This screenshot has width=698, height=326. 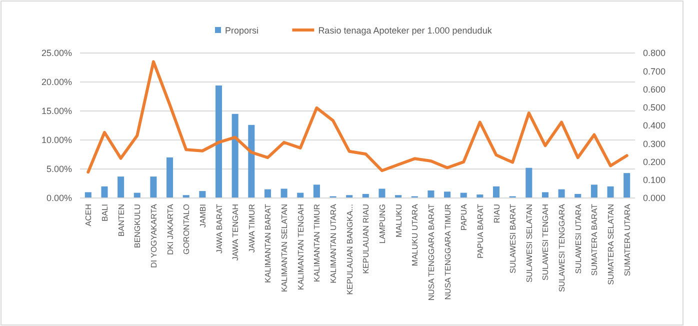 I want to click on y-tick-label: 0.00%, so click(x=59, y=198).